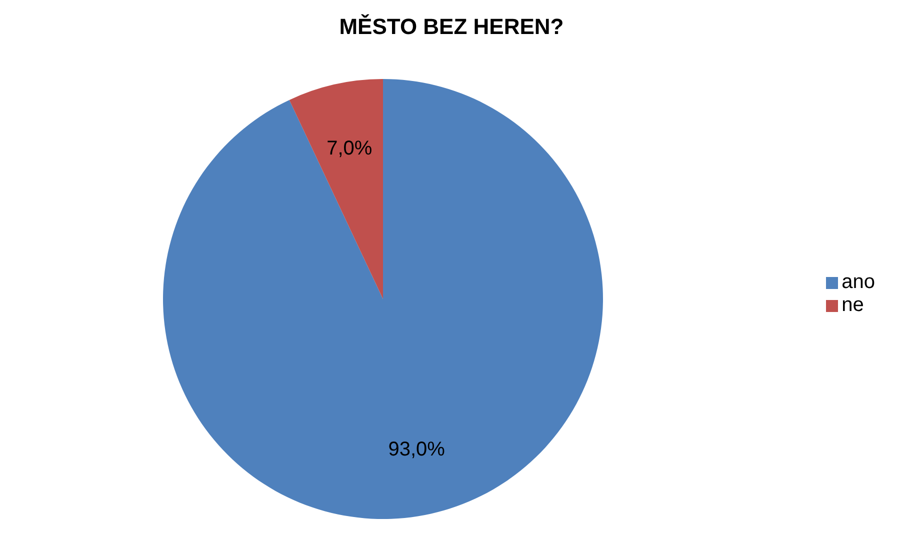  I want to click on legend-label: ano, so click(858, 282).